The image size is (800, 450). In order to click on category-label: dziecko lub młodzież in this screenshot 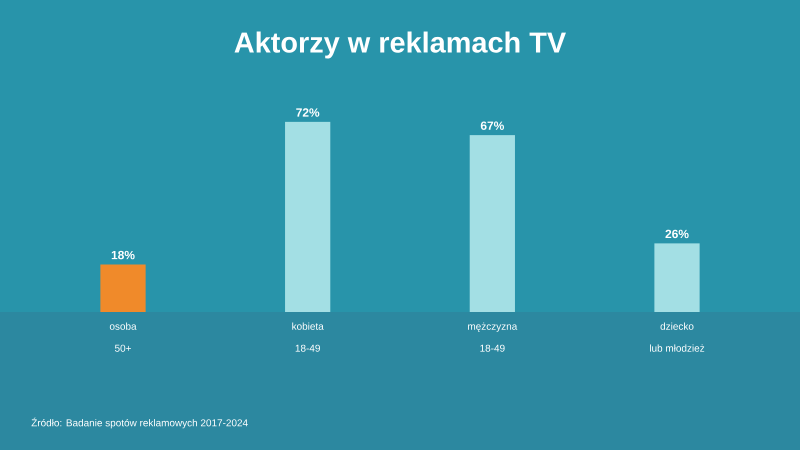, I will do `click(677, 337)`.